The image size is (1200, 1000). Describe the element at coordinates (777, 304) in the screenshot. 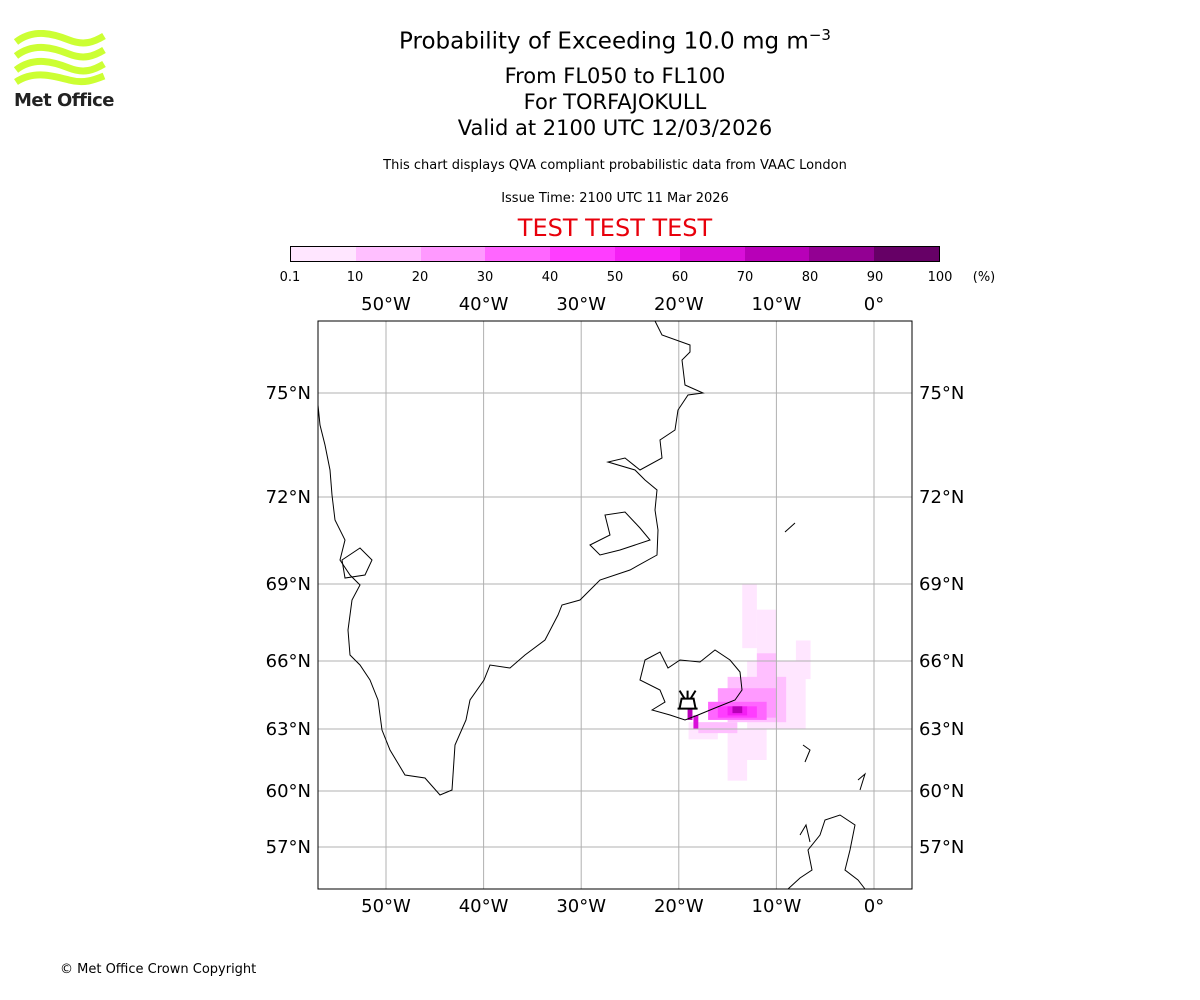

I see `lon-label-top: 10°W` at that location.